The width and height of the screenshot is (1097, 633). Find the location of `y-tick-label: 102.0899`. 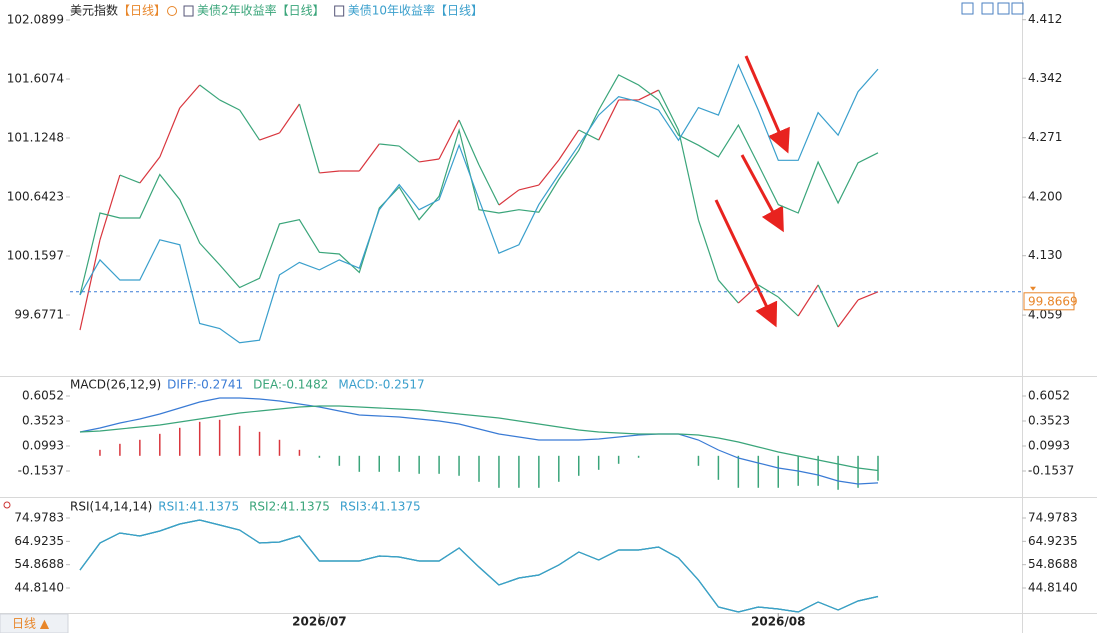

y-tick-label: 102.0899 is located at coordinates (35, 19).